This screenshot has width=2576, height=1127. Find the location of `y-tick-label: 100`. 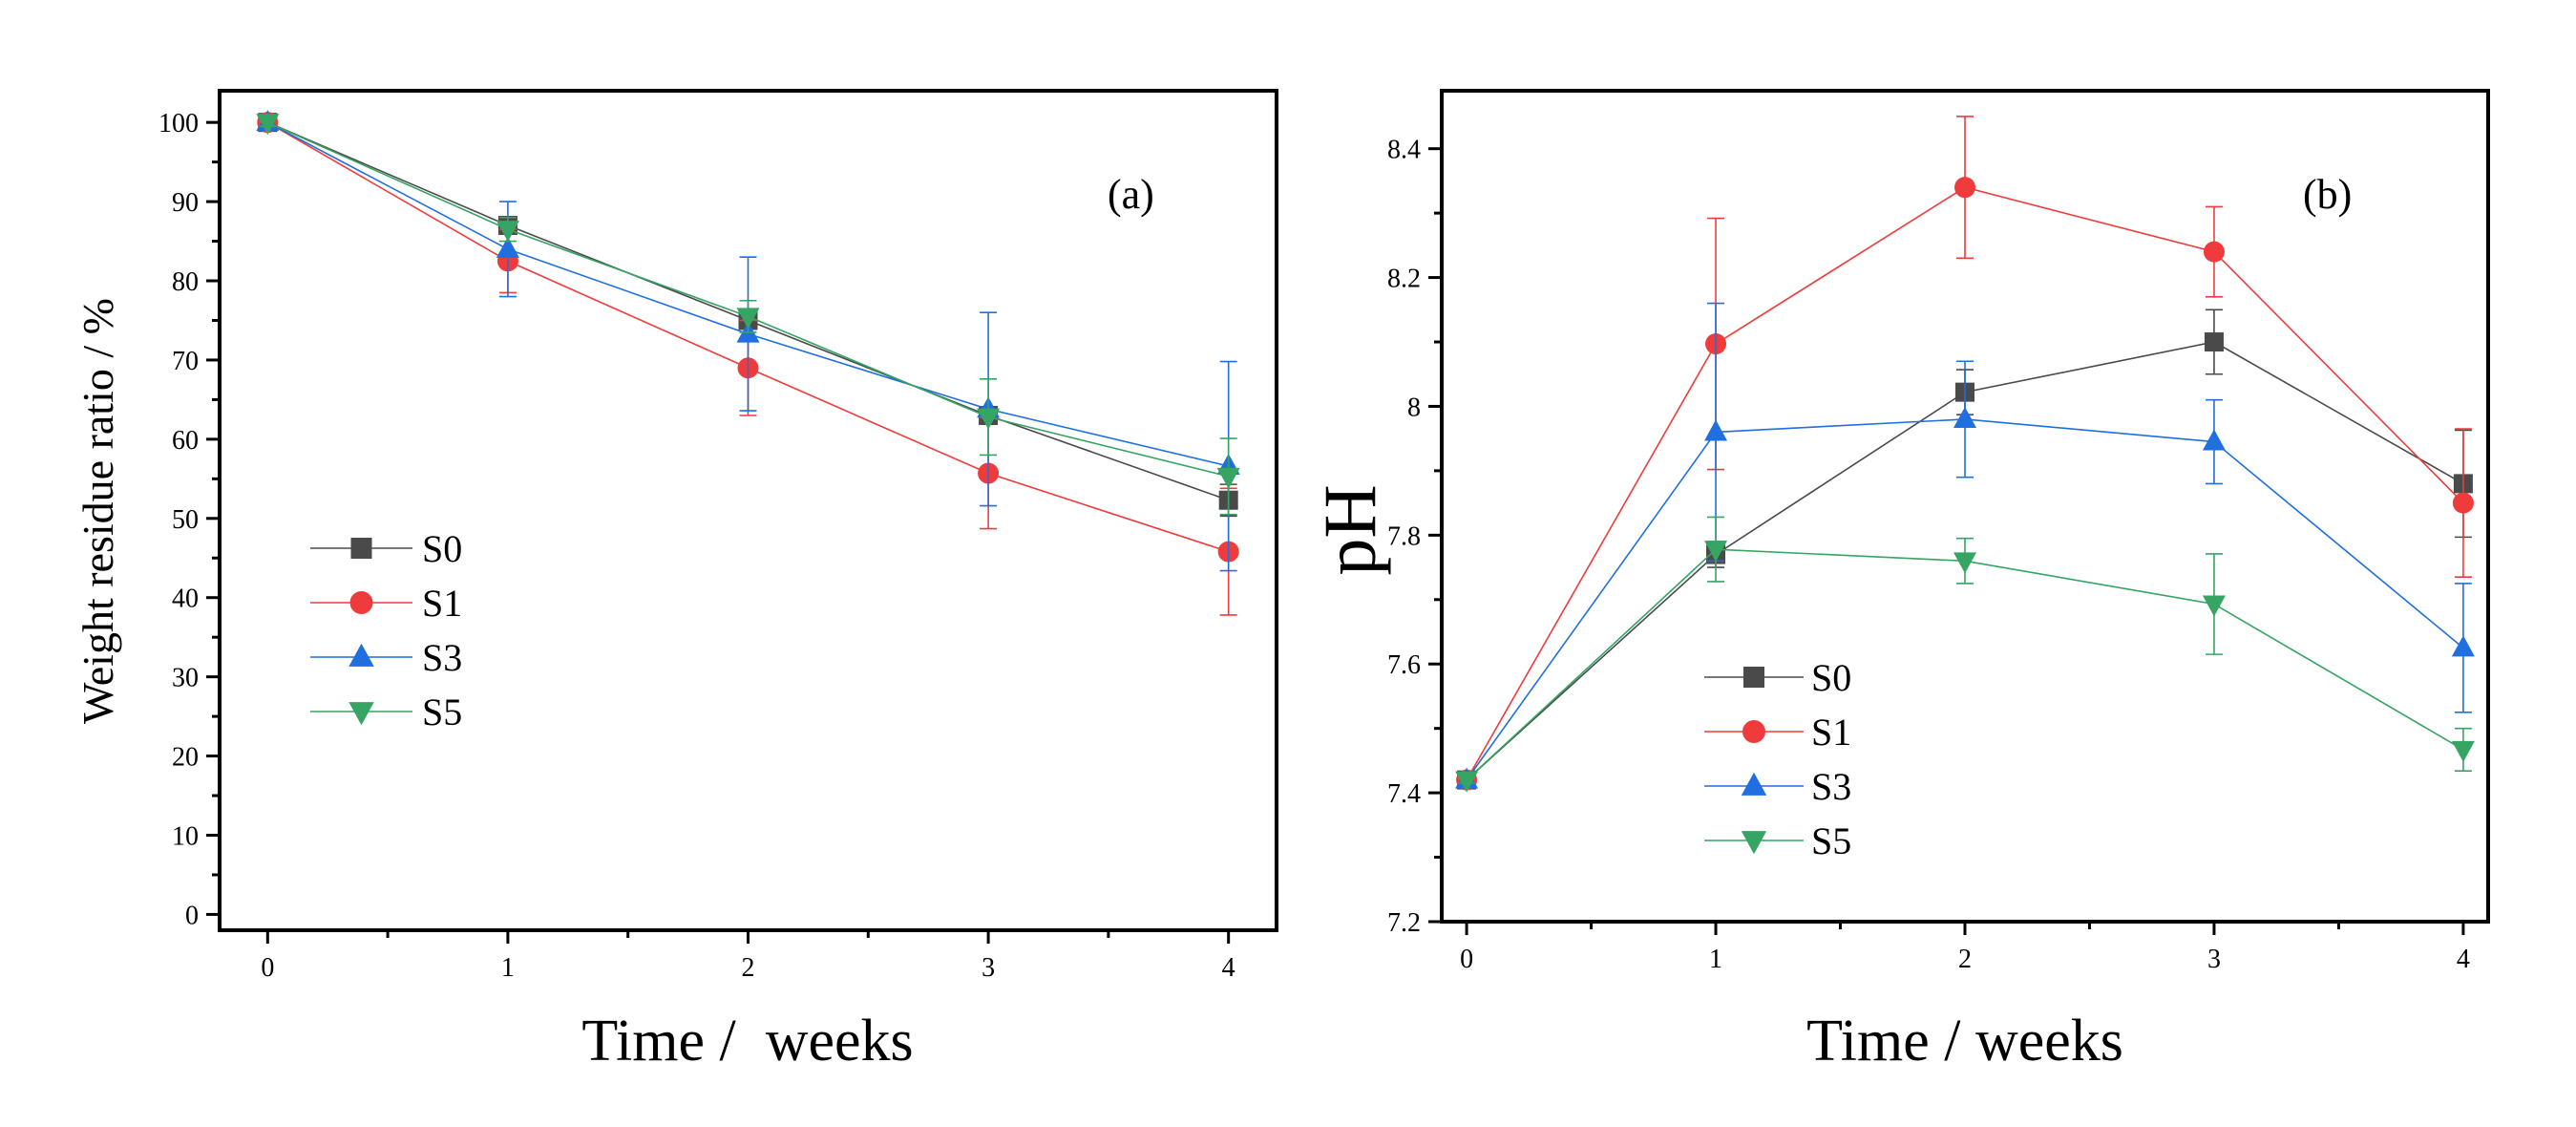

y-tick-label: 100 is located at coordinates (178, 123).